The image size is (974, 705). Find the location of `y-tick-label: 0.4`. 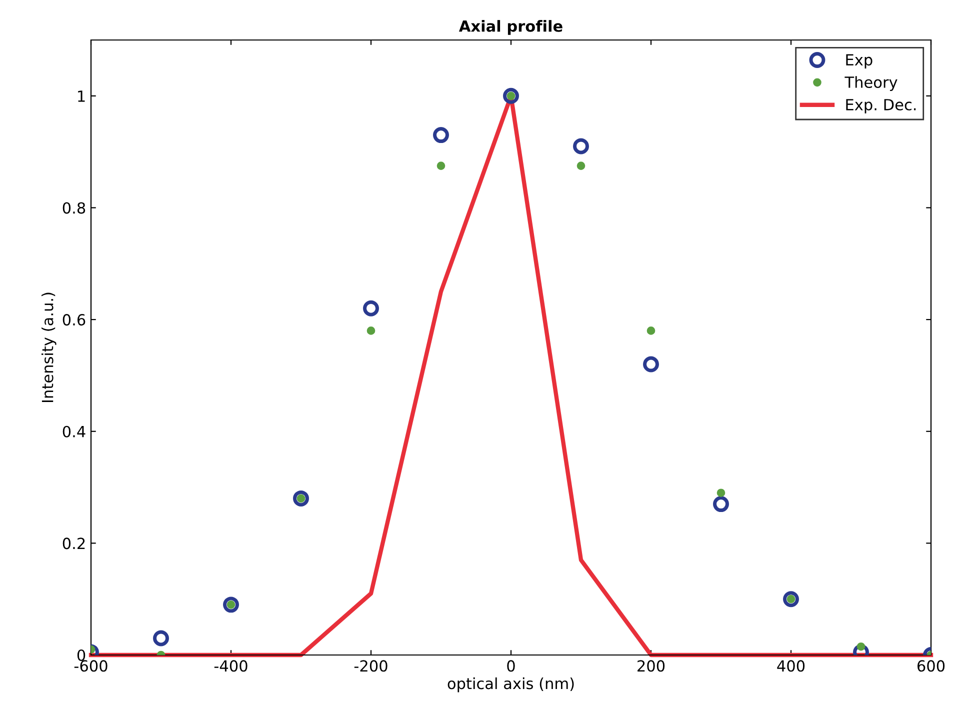

y-tick-label: 0.4 is located at coordinates (74, 432).